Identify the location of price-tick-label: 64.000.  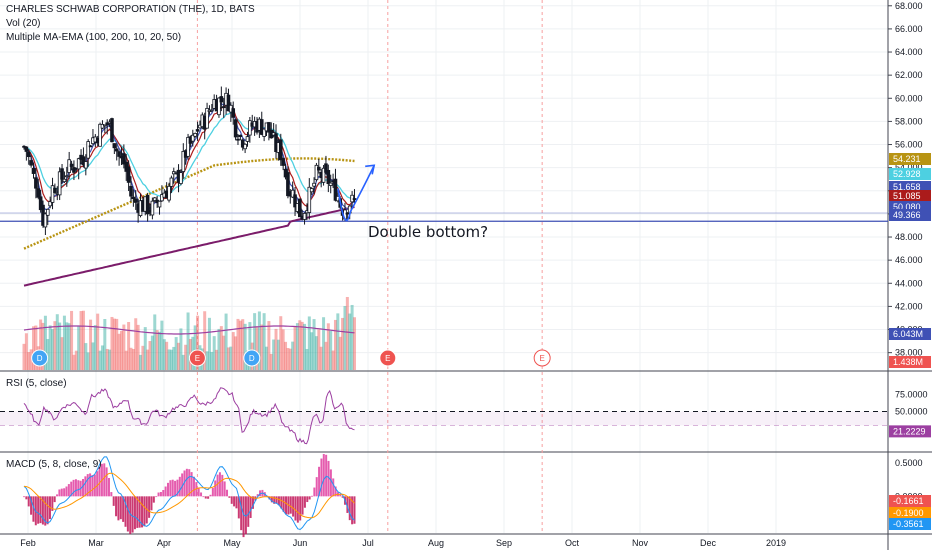
(909, 52).